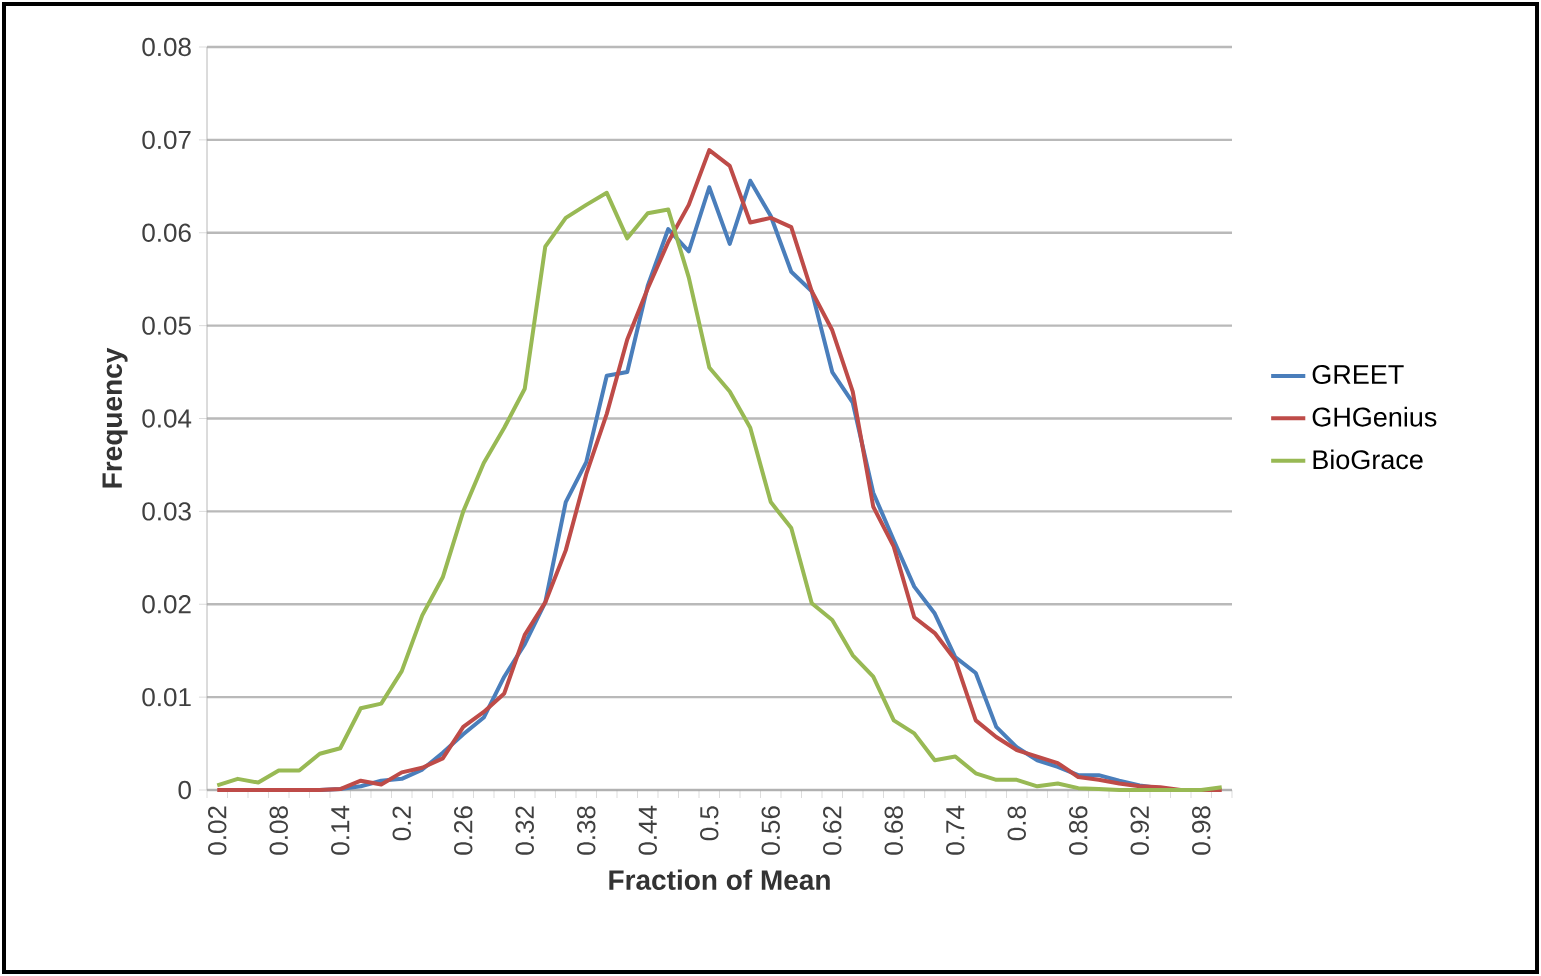 This screenshot has height=976, width=1541. What do you see at coordinates (586, 830) in the screenshot?
I see `x-tick-label: 0.38` at bounding box center [586, 830].